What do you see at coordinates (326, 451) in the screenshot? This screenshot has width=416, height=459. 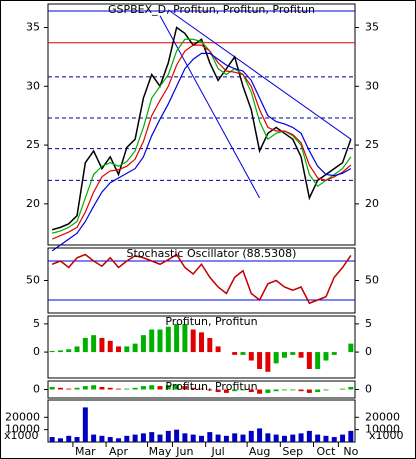 I see `x-tick-label: Oct` at bounding box center [326, 451].